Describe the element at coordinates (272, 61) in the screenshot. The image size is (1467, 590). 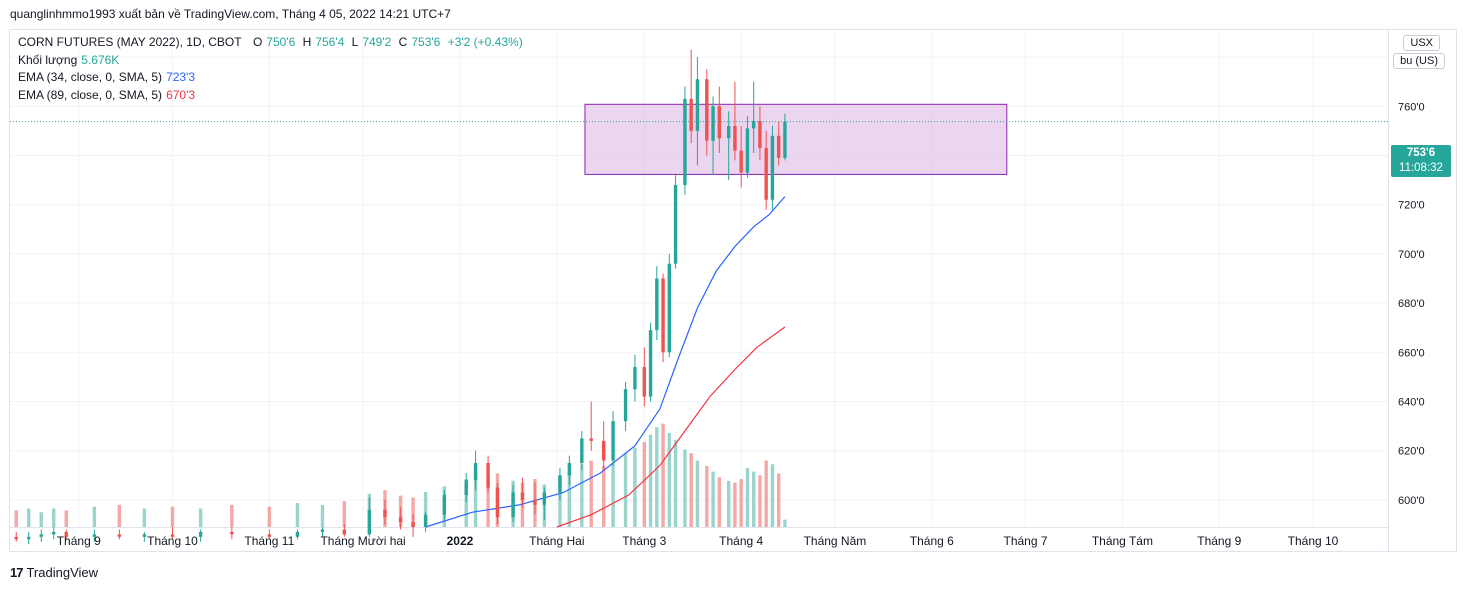
I see `legend-volume-row: Khối lượng 5.676K` at that location.